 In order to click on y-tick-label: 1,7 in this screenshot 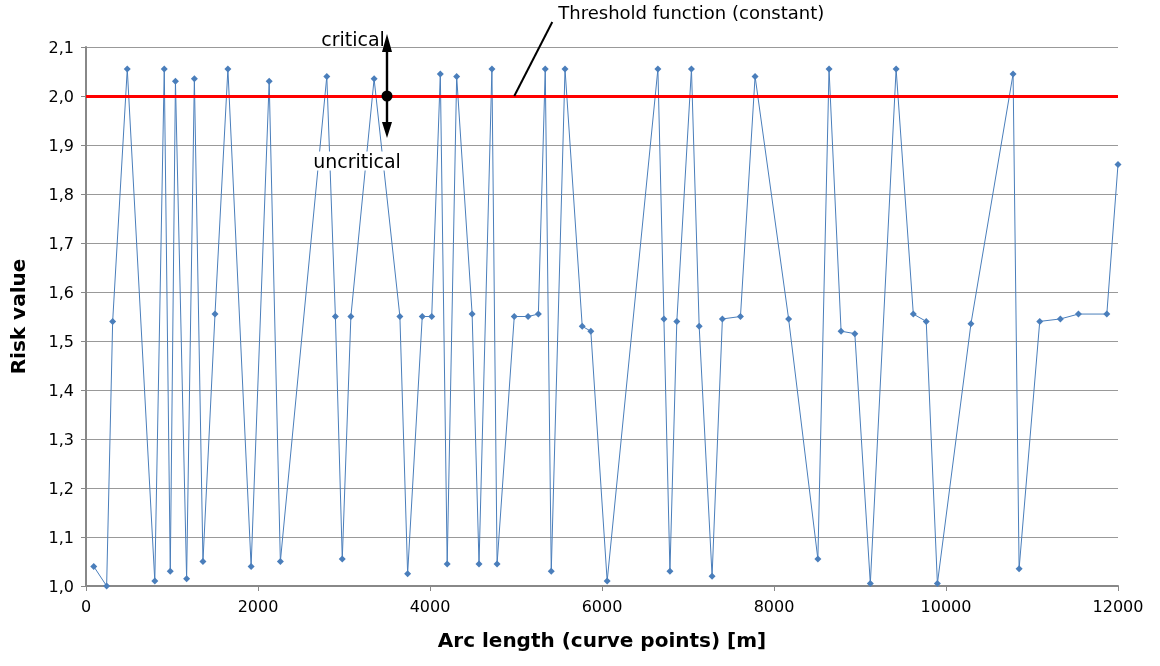, I will do `click(61, 243)`.